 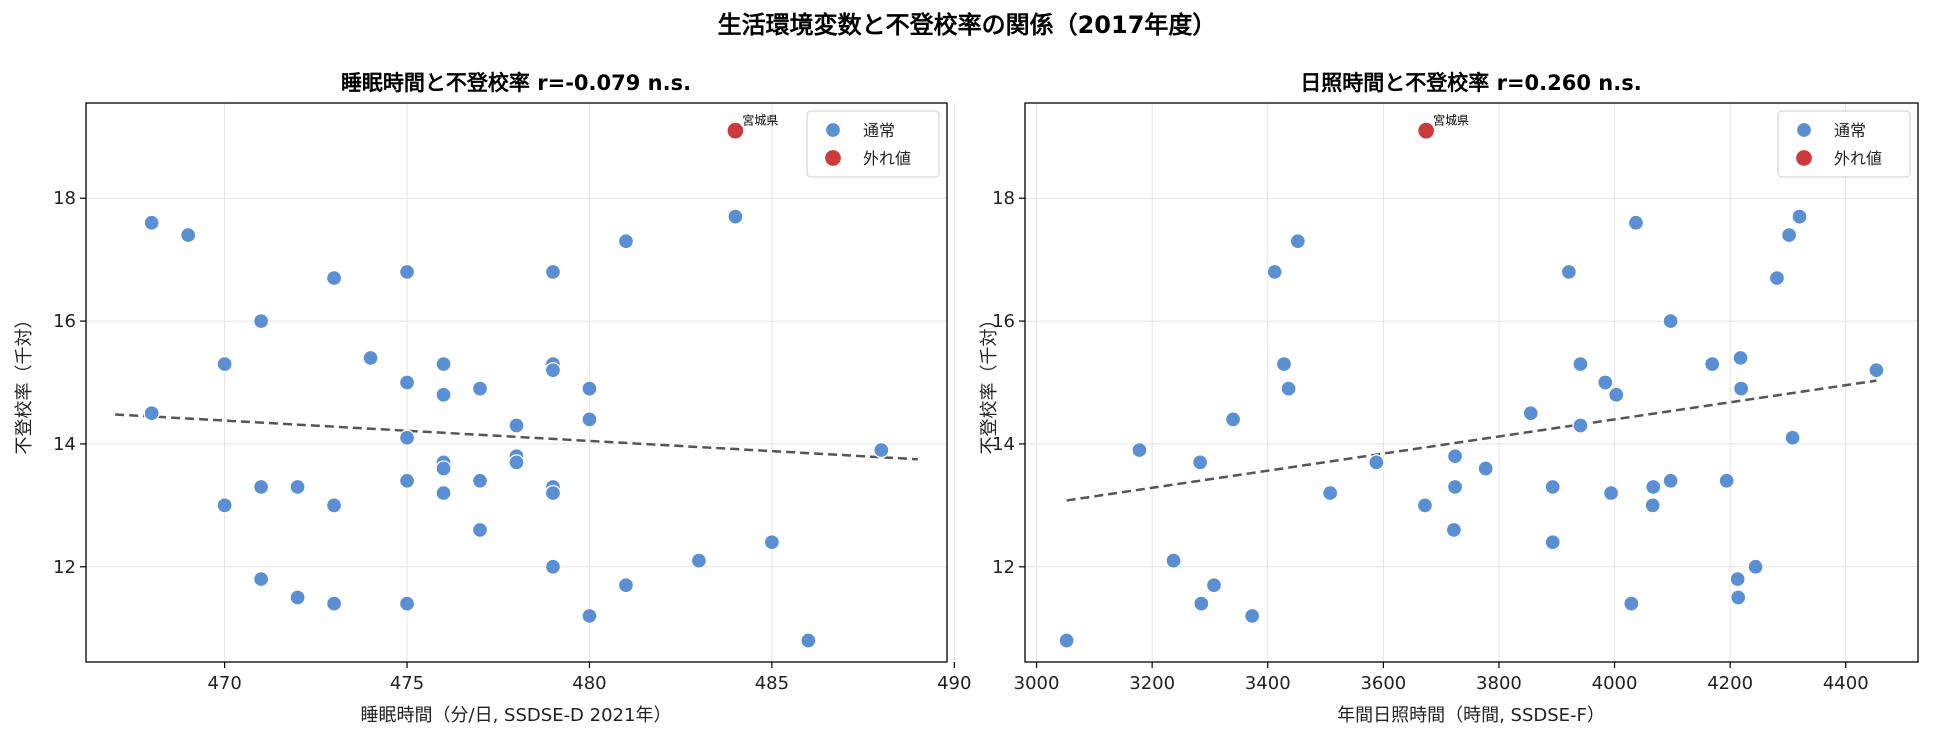 I want to click on y-tick-label: 14, so click(x=64, y=444).